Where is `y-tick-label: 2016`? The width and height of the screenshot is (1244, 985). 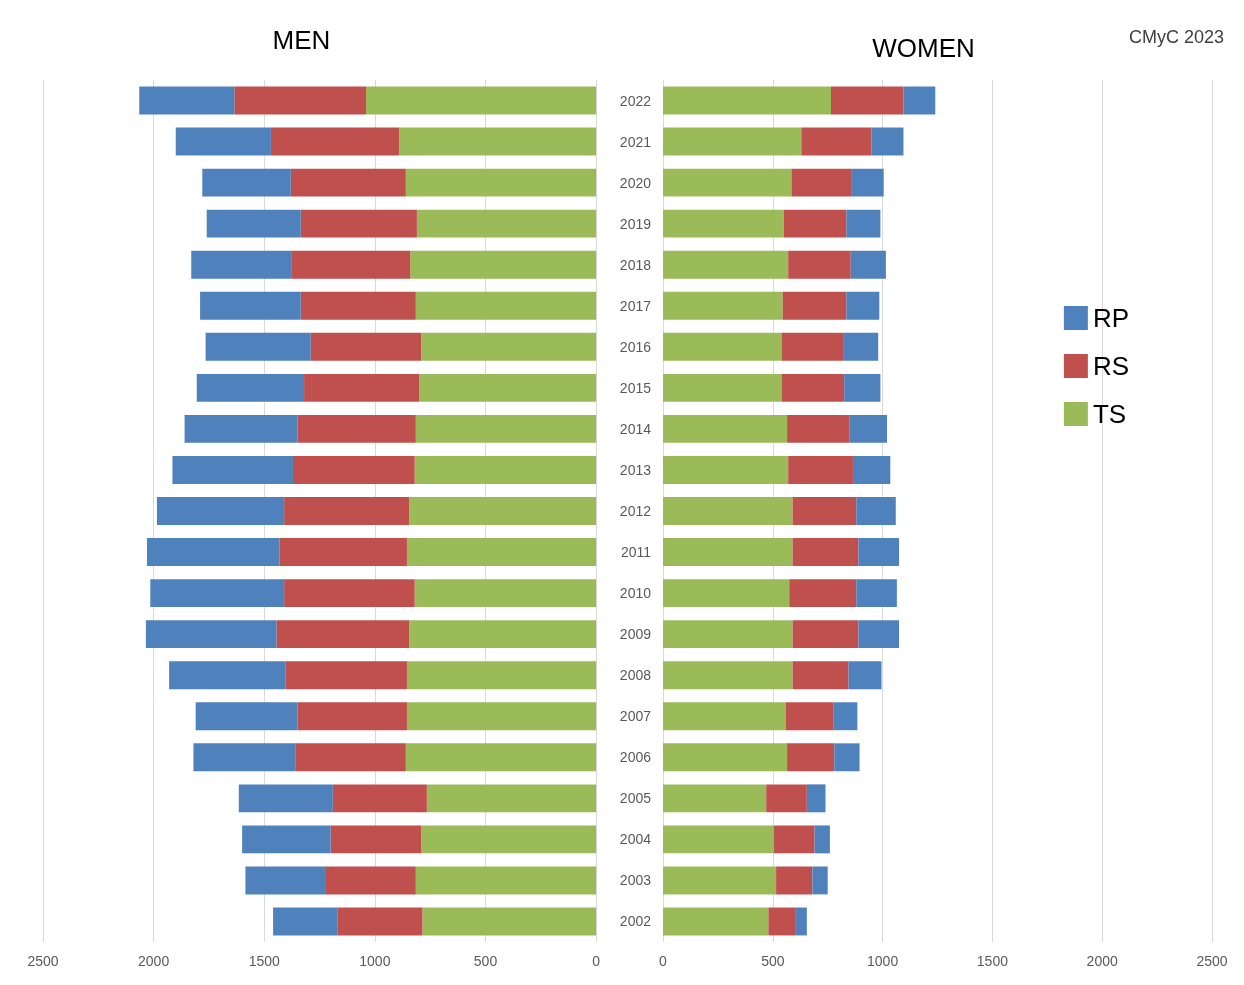
y-tick-label: 2016 is located at coordinates (635, 346).